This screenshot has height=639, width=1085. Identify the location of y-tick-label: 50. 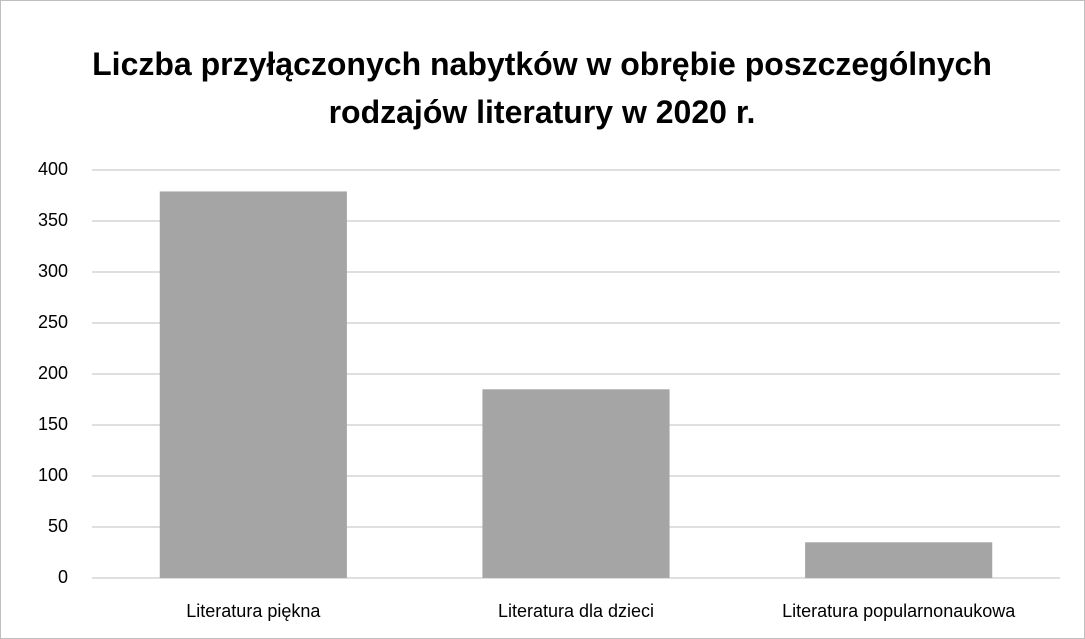
(58, 526).